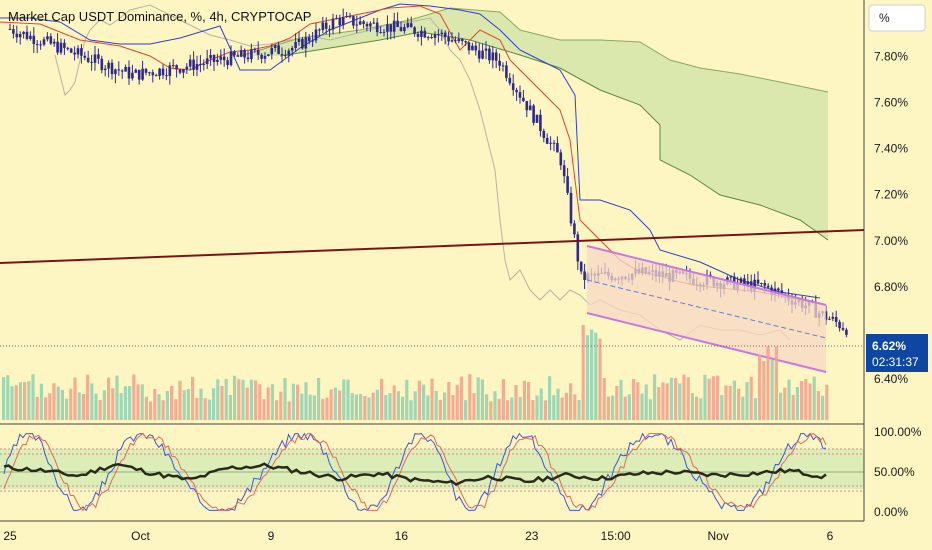 Image resolution: width=932 pixels, height=550 pixels. What do you see at coordinates (415, 474) in the screenshot?
I see `rsi-line` at bounding box center [415, 474].